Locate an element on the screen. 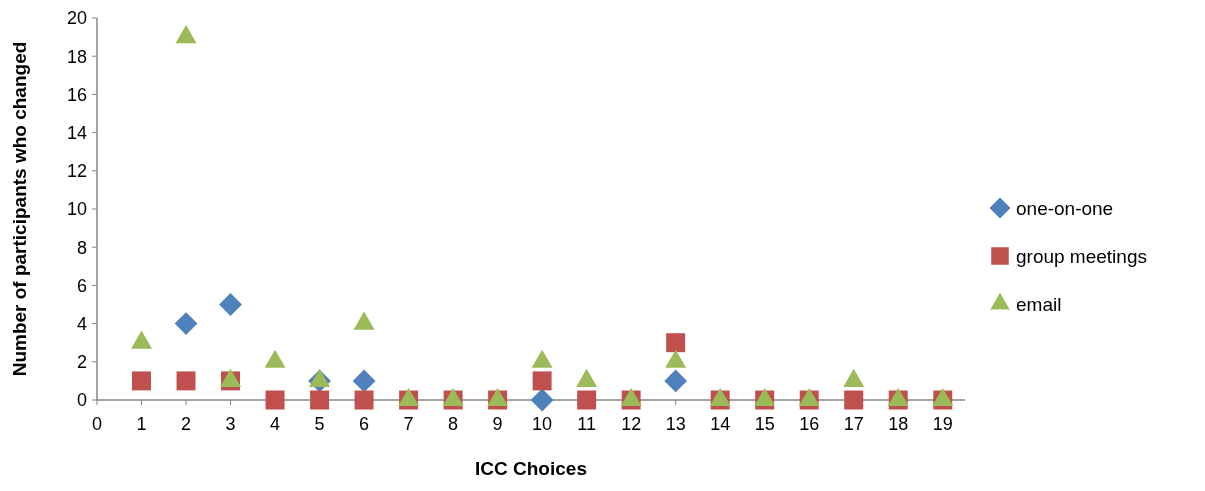 The image size is (1205, 491). x-tick-label: 15 is located at coordinates (764, 424).